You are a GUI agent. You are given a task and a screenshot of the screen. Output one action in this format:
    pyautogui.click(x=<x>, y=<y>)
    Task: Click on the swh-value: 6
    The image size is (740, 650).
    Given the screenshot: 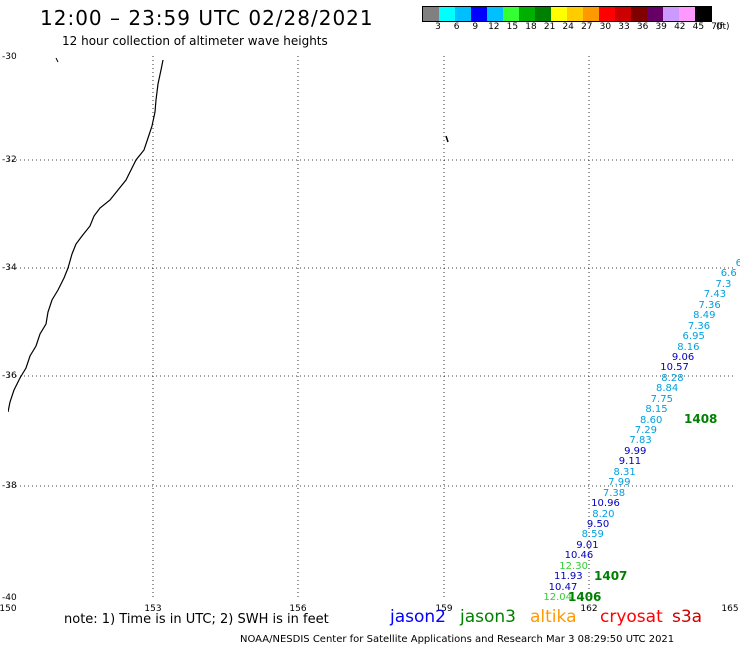 What is the action you would take?
    pyautogui.click(x=737, y=263)
    